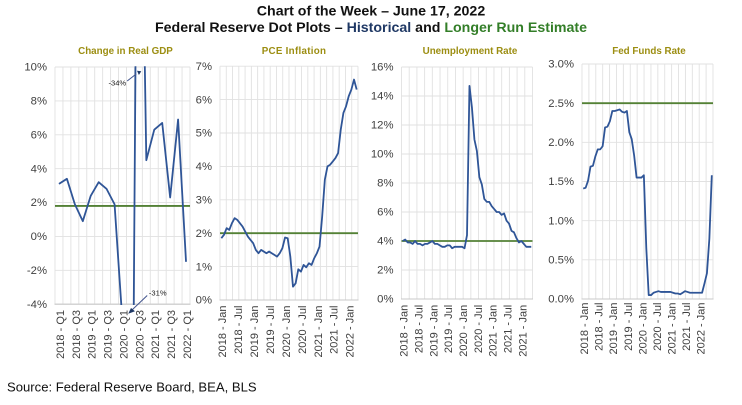 This screenshot has width=742, height=405. I want to click on svg-text: 12%, so click(382, 126).